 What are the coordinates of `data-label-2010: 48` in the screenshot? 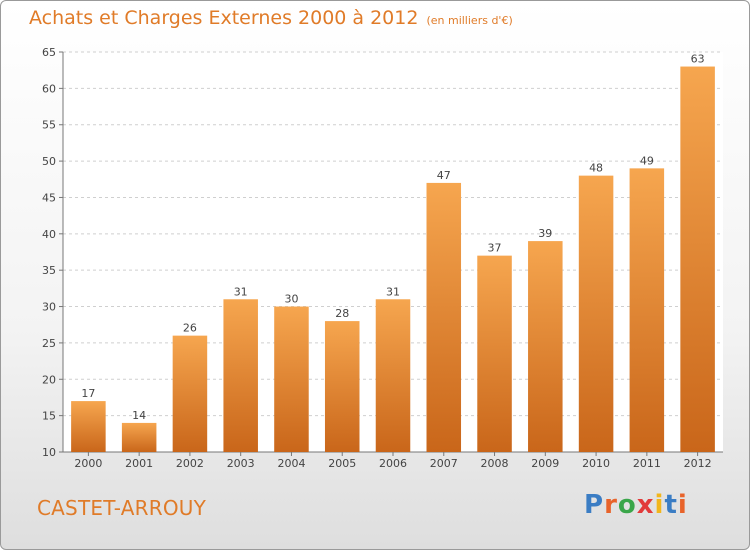 It's located at (596, 168).